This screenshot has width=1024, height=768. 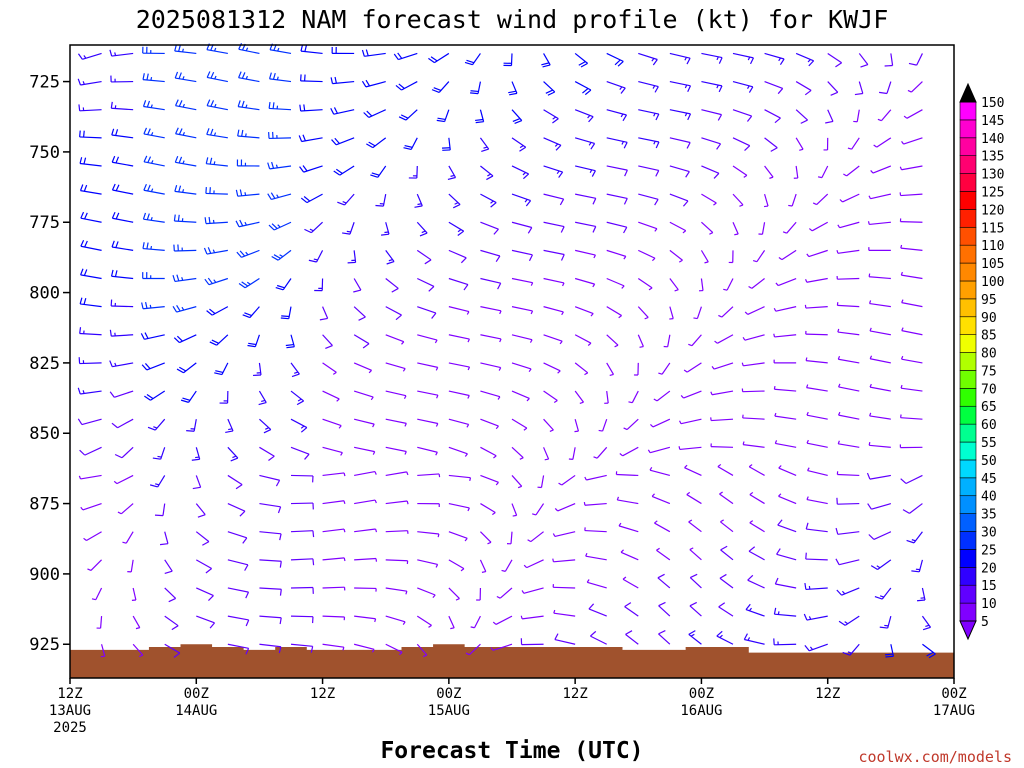 I want to click on colorbar-label: 150, so click(x=992, y=103).